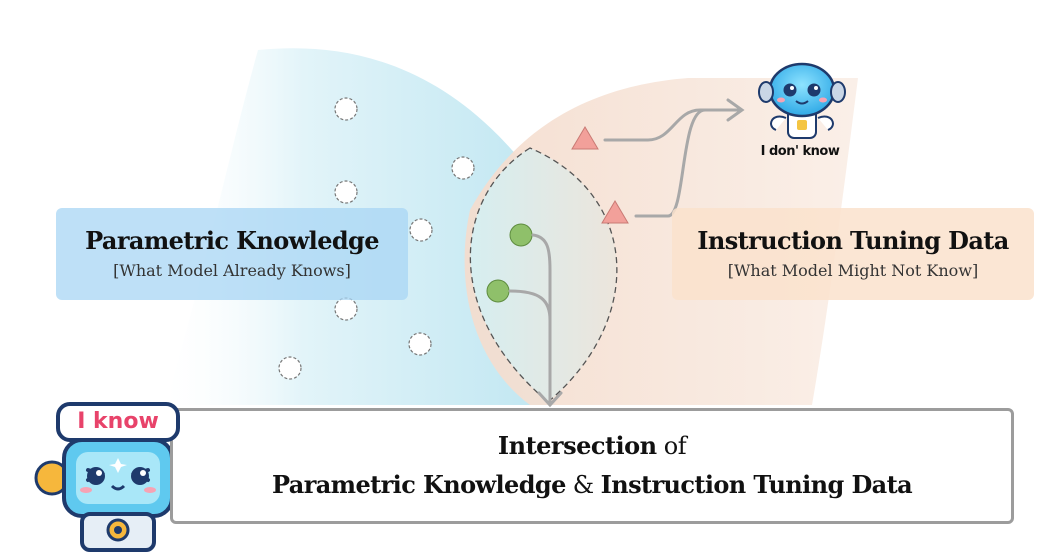  What do you see at coordinates (118, 495) in the screenshot?
I see `happy-robot-icon` at bounding box center [118, 495].